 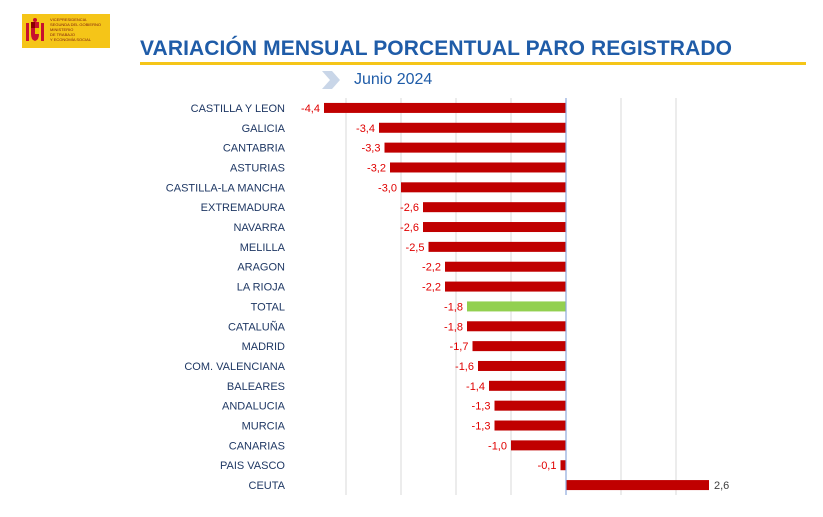 What do you see at coordinates (516, 306) in the screenshot?
I see `total-bar` at bounding box center [516, 306].